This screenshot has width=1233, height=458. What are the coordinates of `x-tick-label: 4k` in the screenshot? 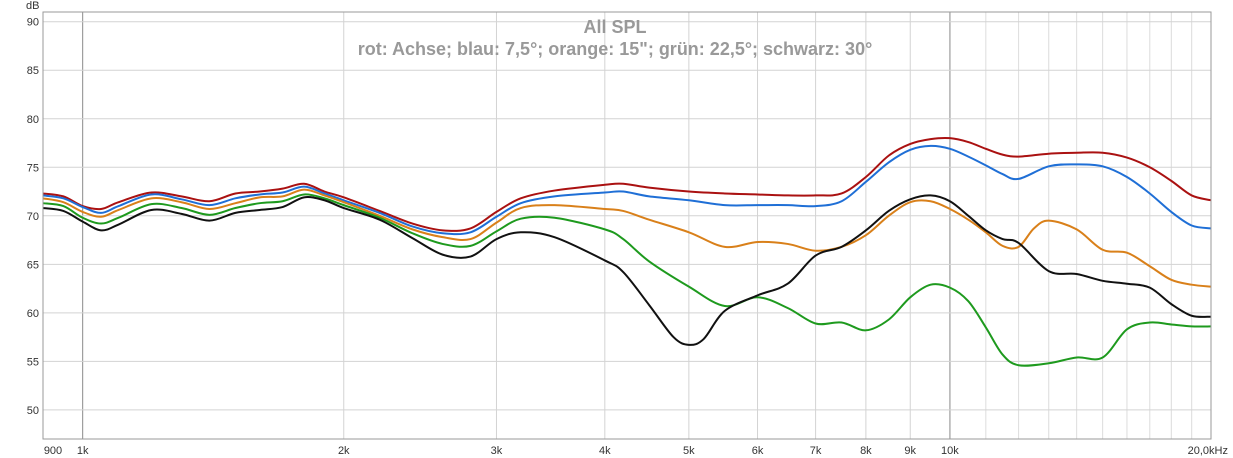 It's located at (605, 451).